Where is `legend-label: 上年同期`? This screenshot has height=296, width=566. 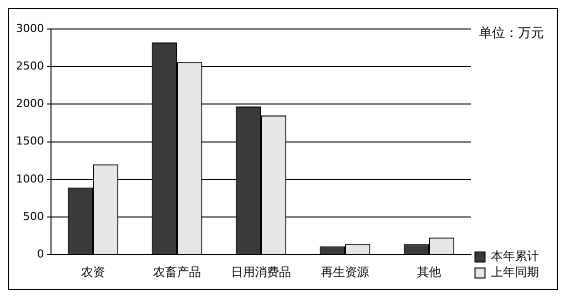
legend-label: 上年同期 is located at coordinates (515, 272).